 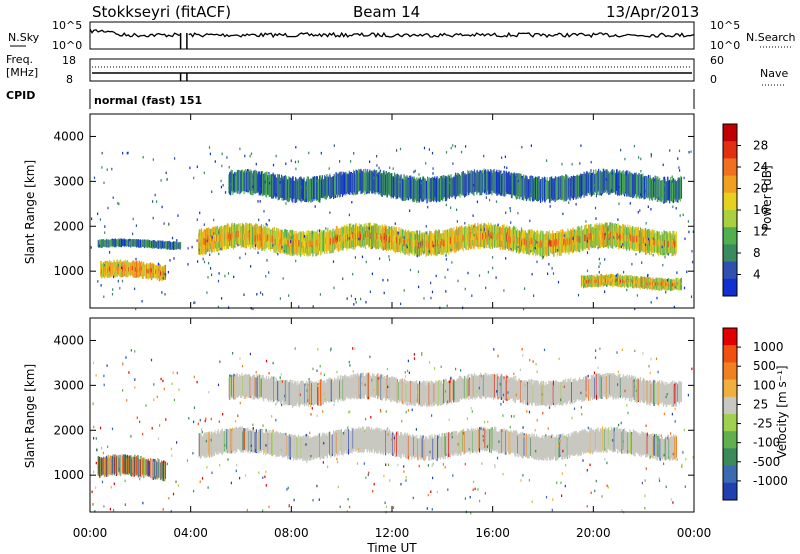 What do you see at coordinates (760, 167) in the screenshot?
I see `power-cbar-label-1: 24` at bounding box center [760, 167].